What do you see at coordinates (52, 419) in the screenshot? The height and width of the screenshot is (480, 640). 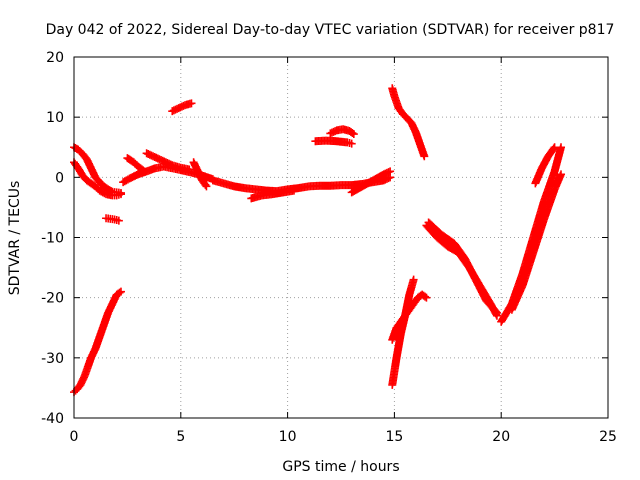 I see `y-tick-label: -40` at bounding box center [52, 419].